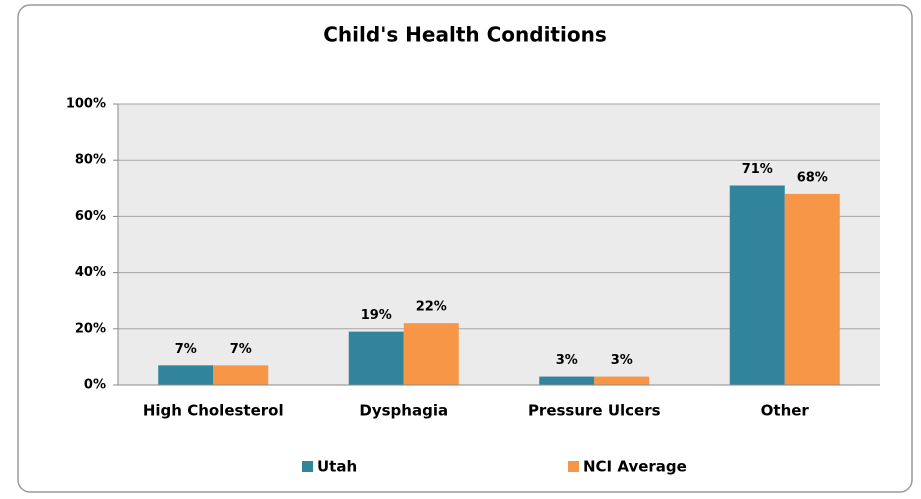 This screenshot has width=921, height=499. Describe the element at coordinates (213, 411) in the screenshot. I see `x-tick-label: High Cholesterol` at that location.